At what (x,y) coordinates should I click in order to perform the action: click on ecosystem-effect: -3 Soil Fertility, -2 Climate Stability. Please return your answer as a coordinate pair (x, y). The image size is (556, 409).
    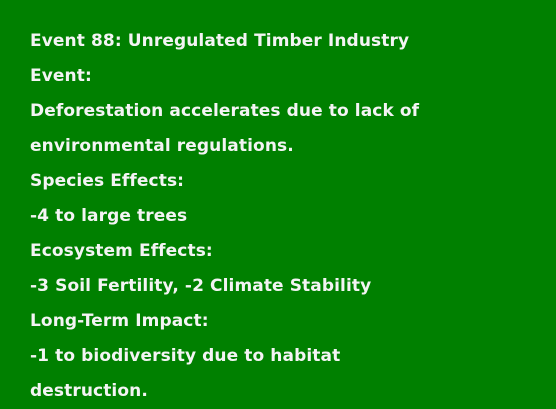
    Looking at the image, I should click on (201, 286).